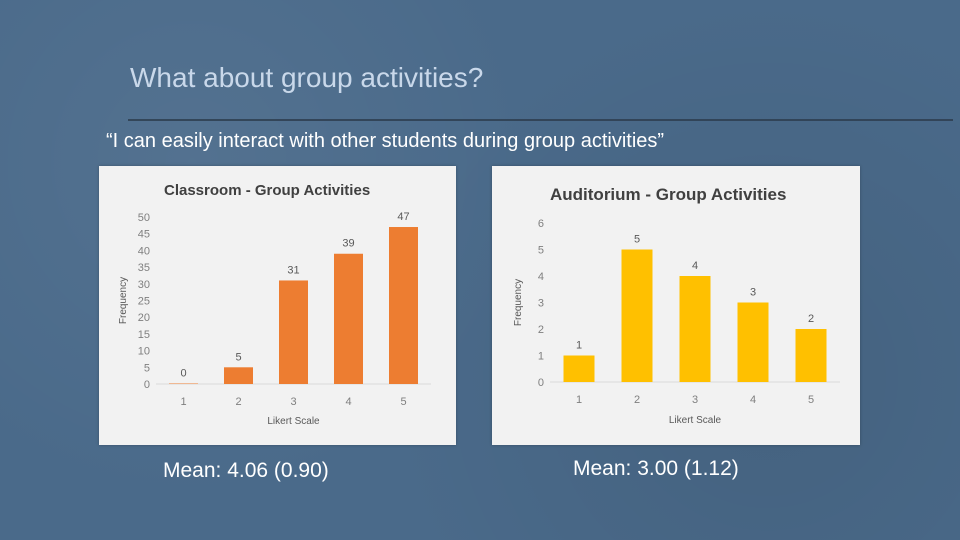 This screenshot has height=540, width=960. What do you see at coordinates (541, 277) in the screenshot?
I see `y-tick-label: 4` at bounding box center [541, 277].